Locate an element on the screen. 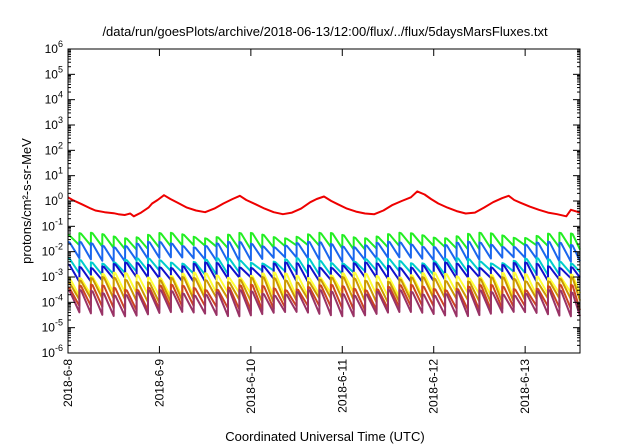 The width and height of the screenshot is (640, 448). y-tick-label-1: 10⁻⁵ is located at coordinates (52, 326).